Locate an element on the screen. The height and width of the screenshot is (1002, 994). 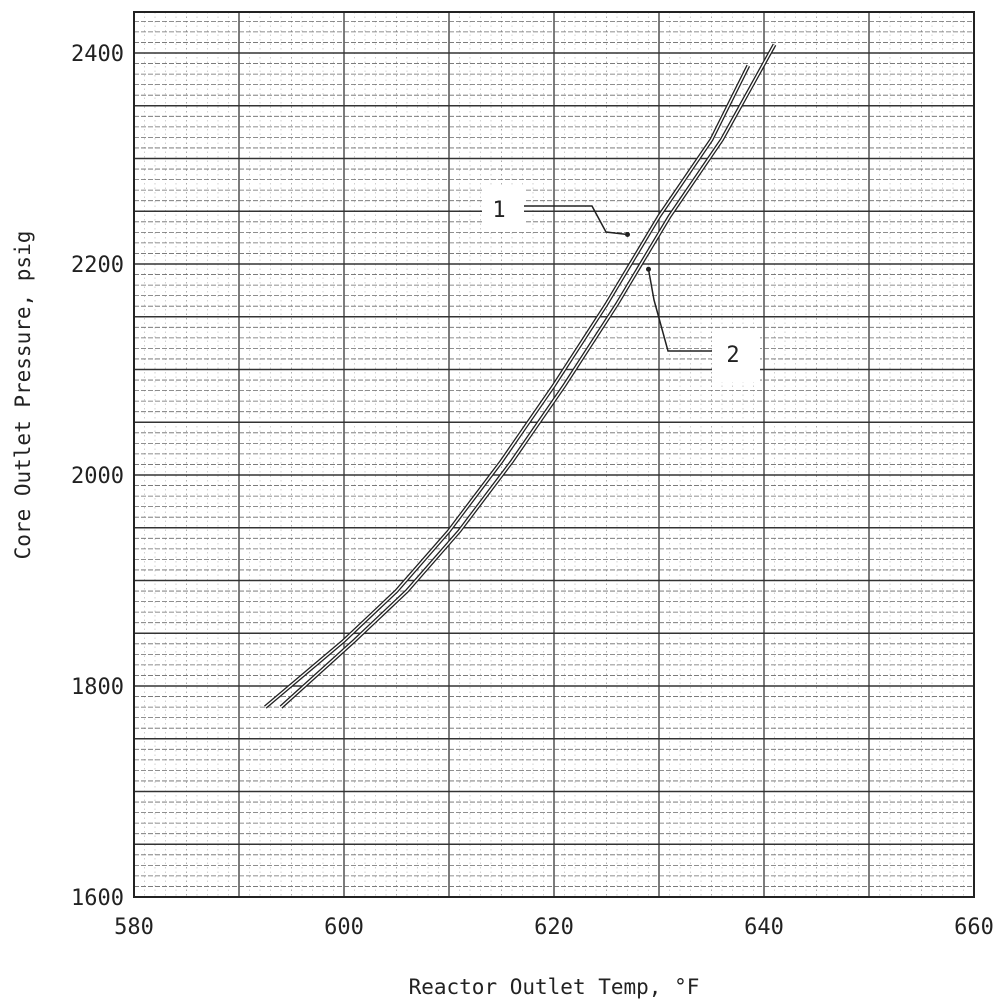
x-tick-label: 600 is located at coordinates (344, 927).